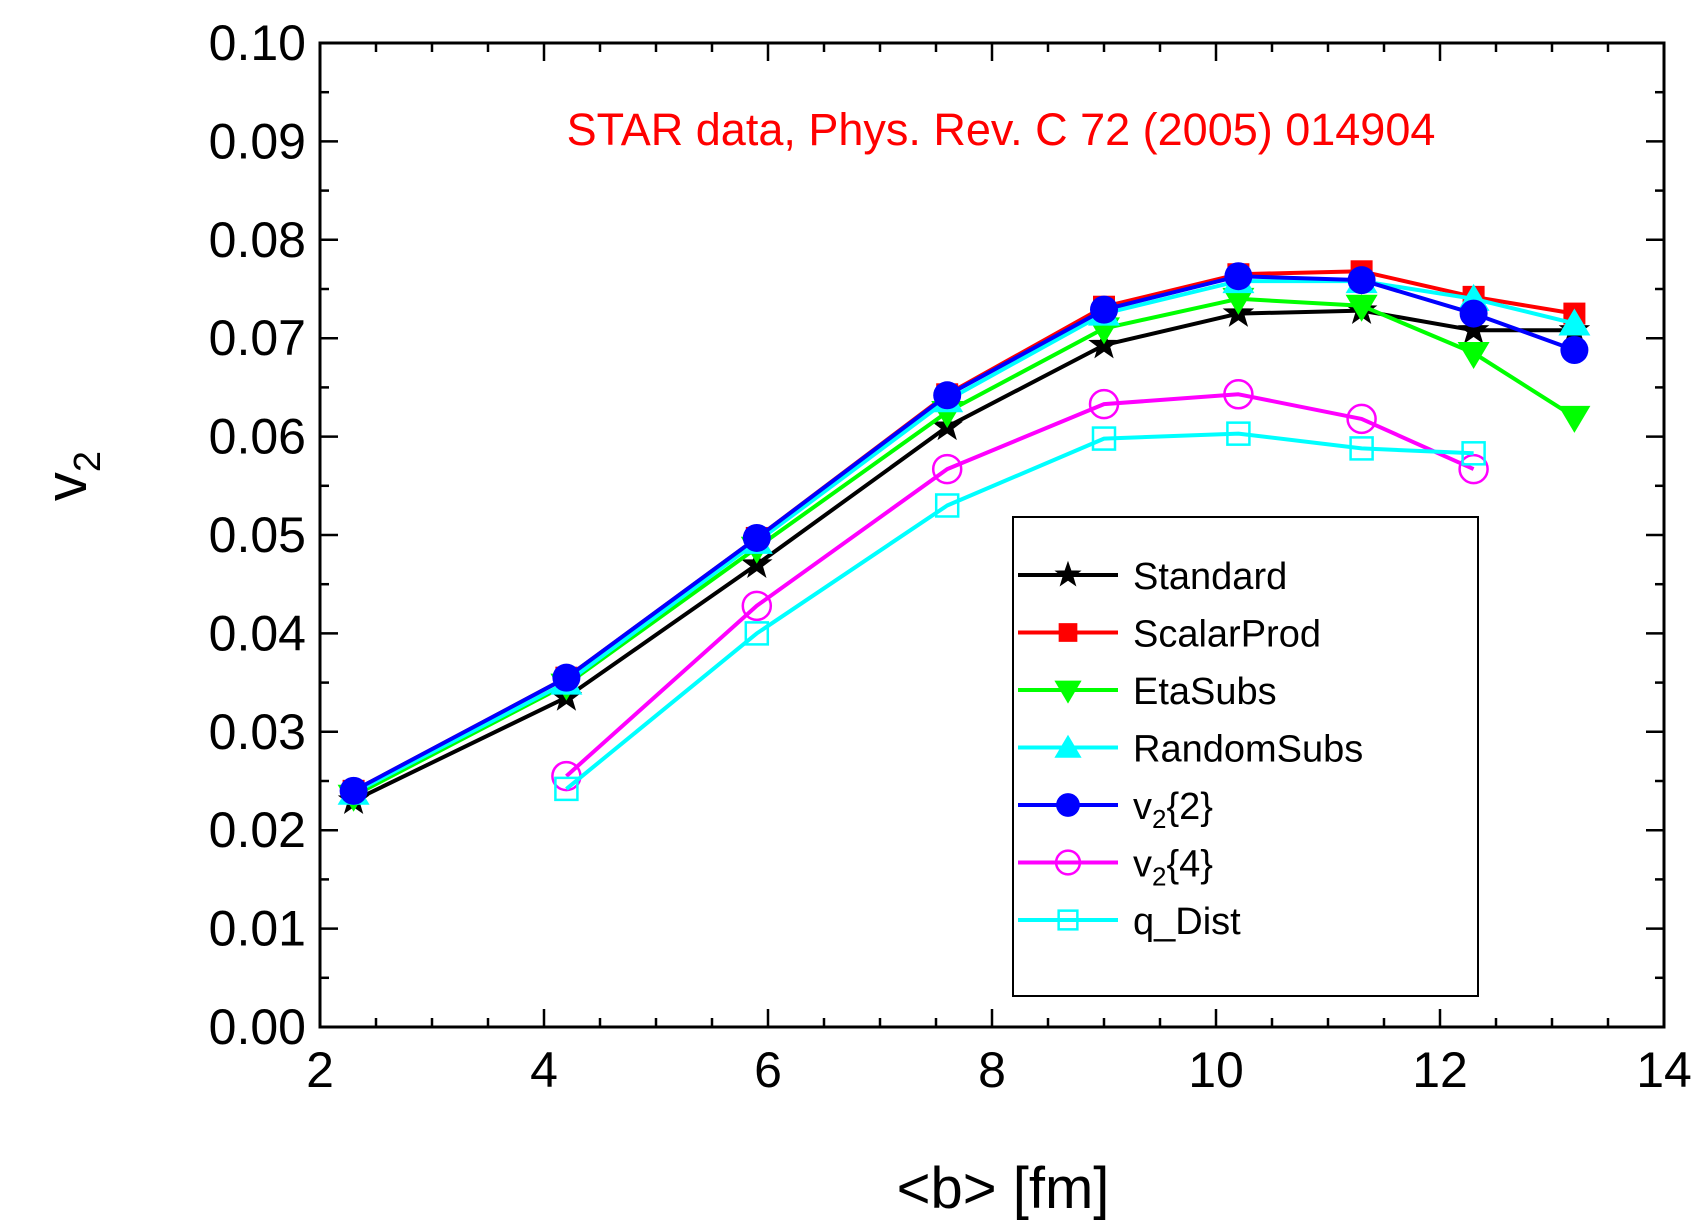  I want to click on x-tick-label: 2, so click(320, 1070).